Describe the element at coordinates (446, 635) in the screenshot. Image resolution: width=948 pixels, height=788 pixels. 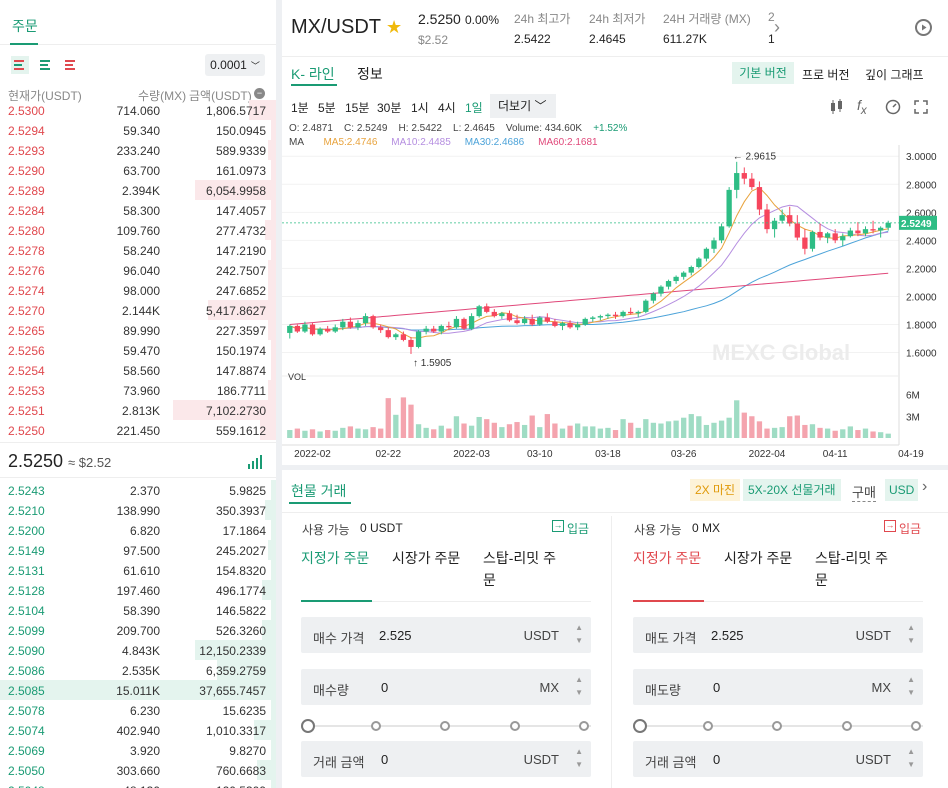
I see `buy-price-input: 매수 가격 2.525 USDT ▲ ▼` at that location.